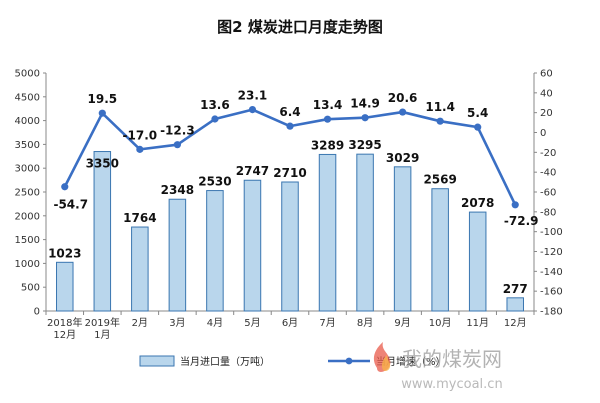 The image size is (600, 403). I want to click on x-tick-label: 7月, so click(327, 323).